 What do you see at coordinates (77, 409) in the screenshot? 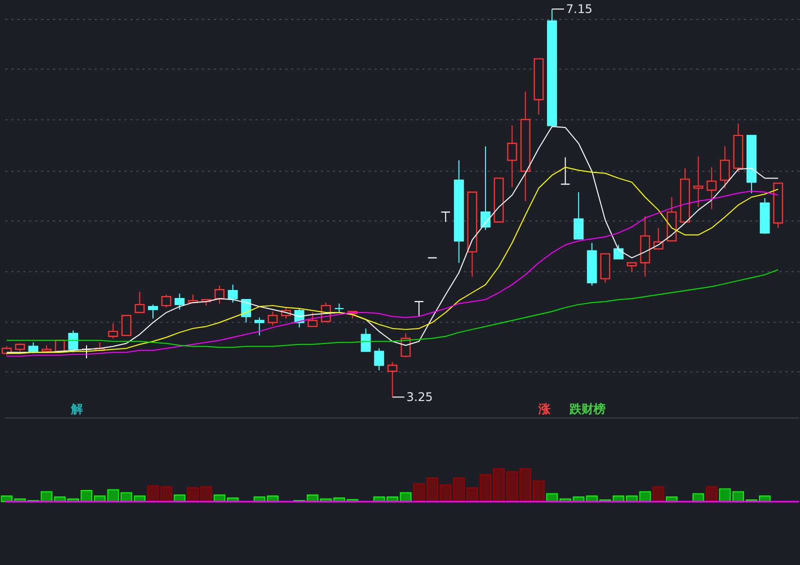
I see `annotation: 解` at bounding box center [77, 409].